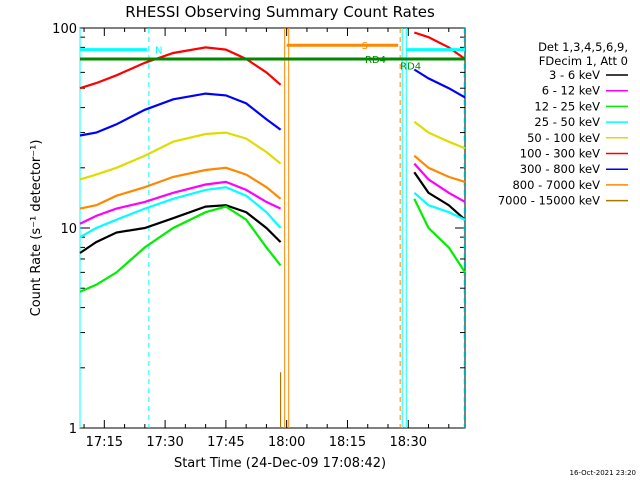 This screenshot has height=480, width=640. What do you see at coordinates (73, 429) in the screenshot?
I see `y-tick-label: 1` at bounding box center [73, 429].